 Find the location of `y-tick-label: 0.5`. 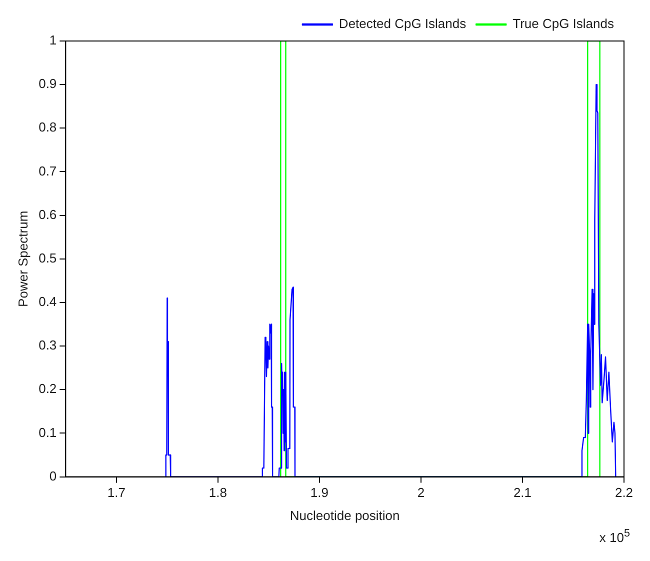

y-tick-label: 0.5 is located at coordinates (47, 258).